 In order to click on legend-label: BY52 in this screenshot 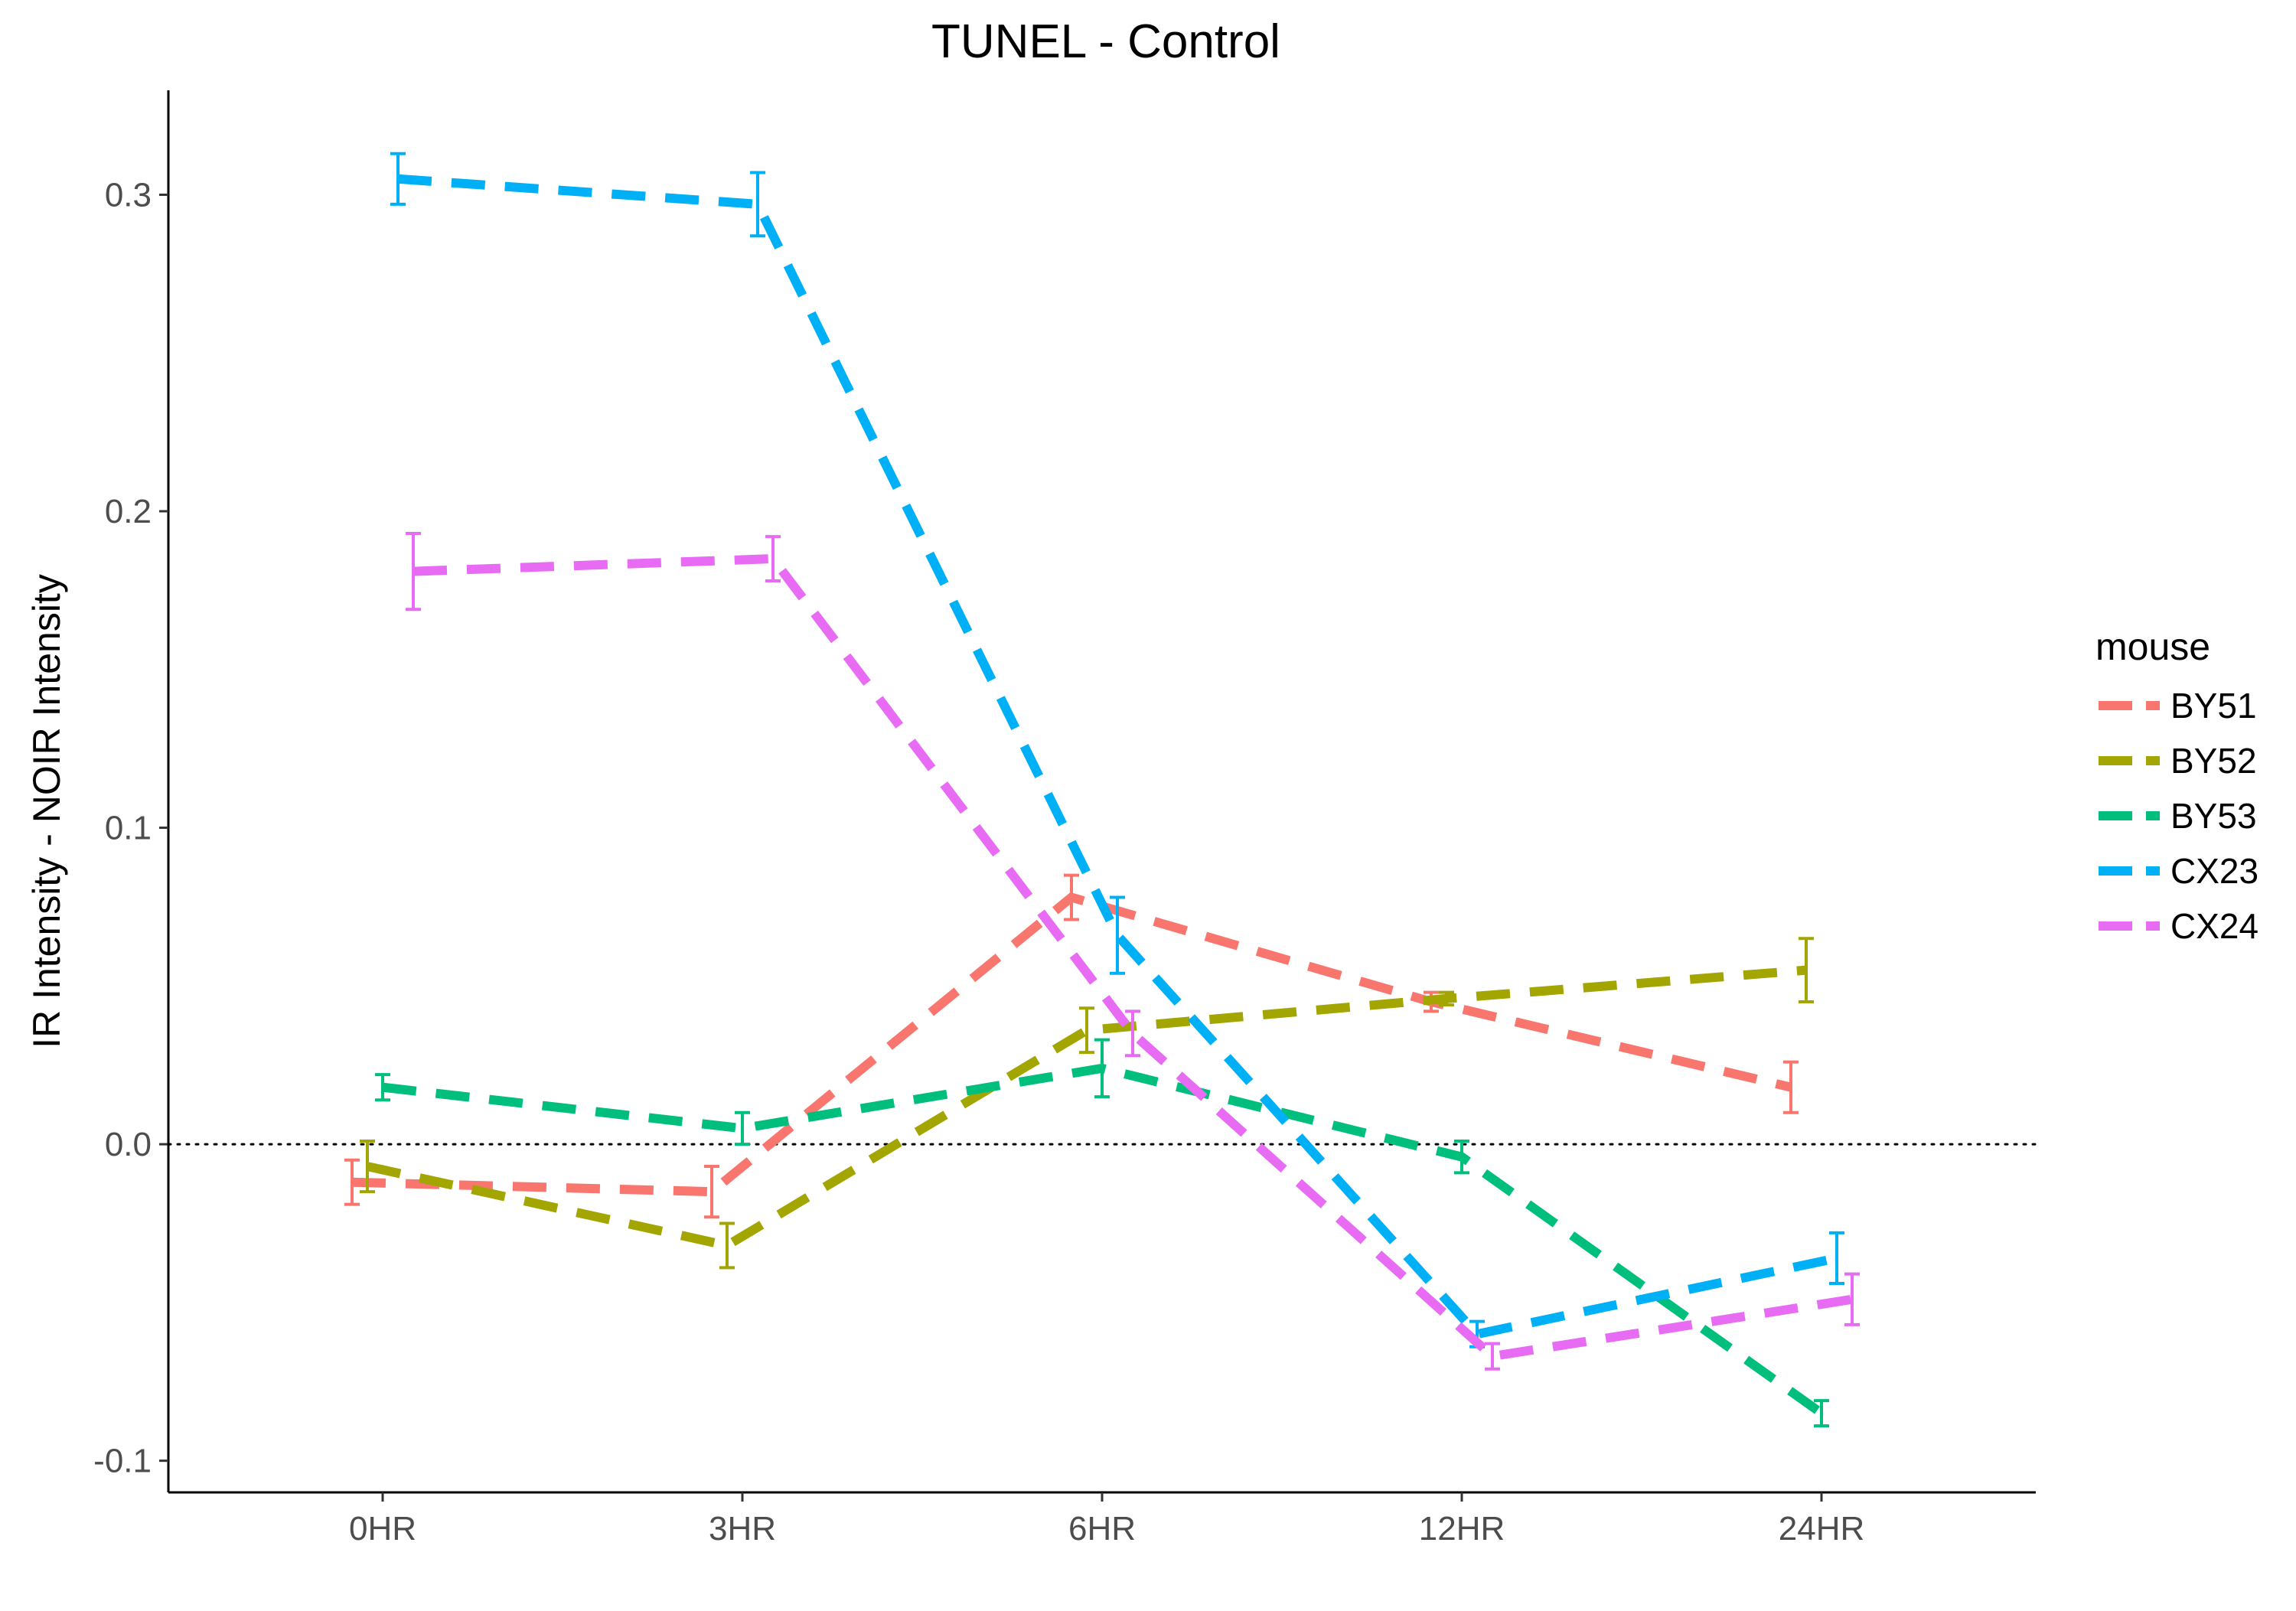, I will do `click(2213, 761)`.